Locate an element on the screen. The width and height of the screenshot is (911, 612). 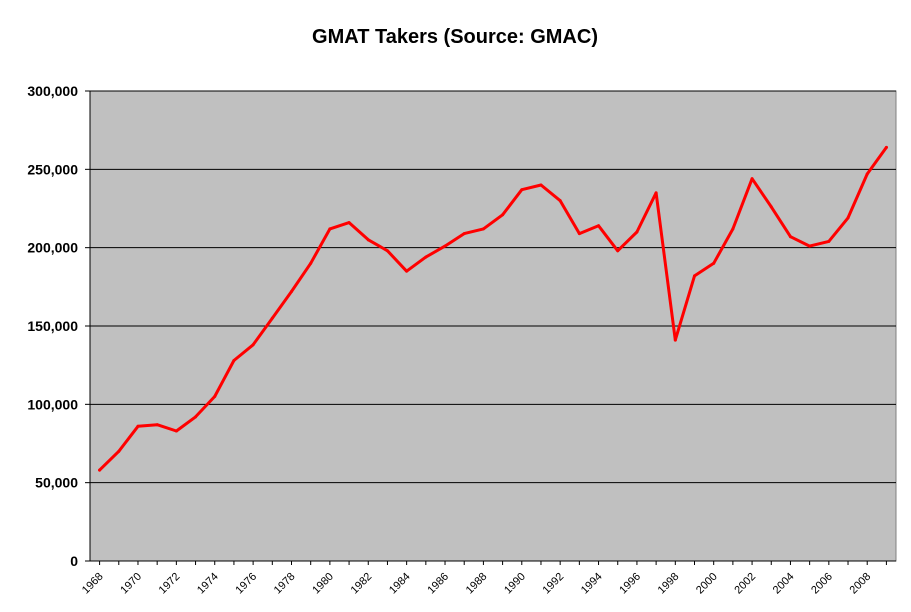
x-tick-label: 1970 is located at coordinates (131, 584).